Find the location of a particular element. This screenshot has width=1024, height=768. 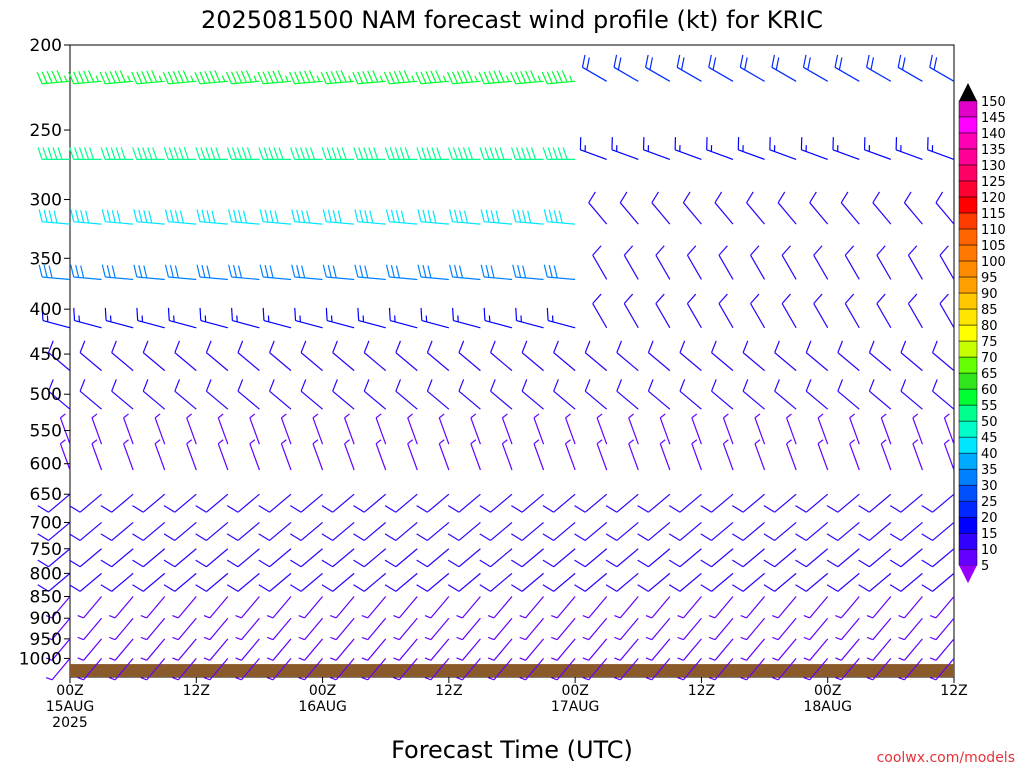

colorbar-label: 130 is located at coordinates (993, 166).